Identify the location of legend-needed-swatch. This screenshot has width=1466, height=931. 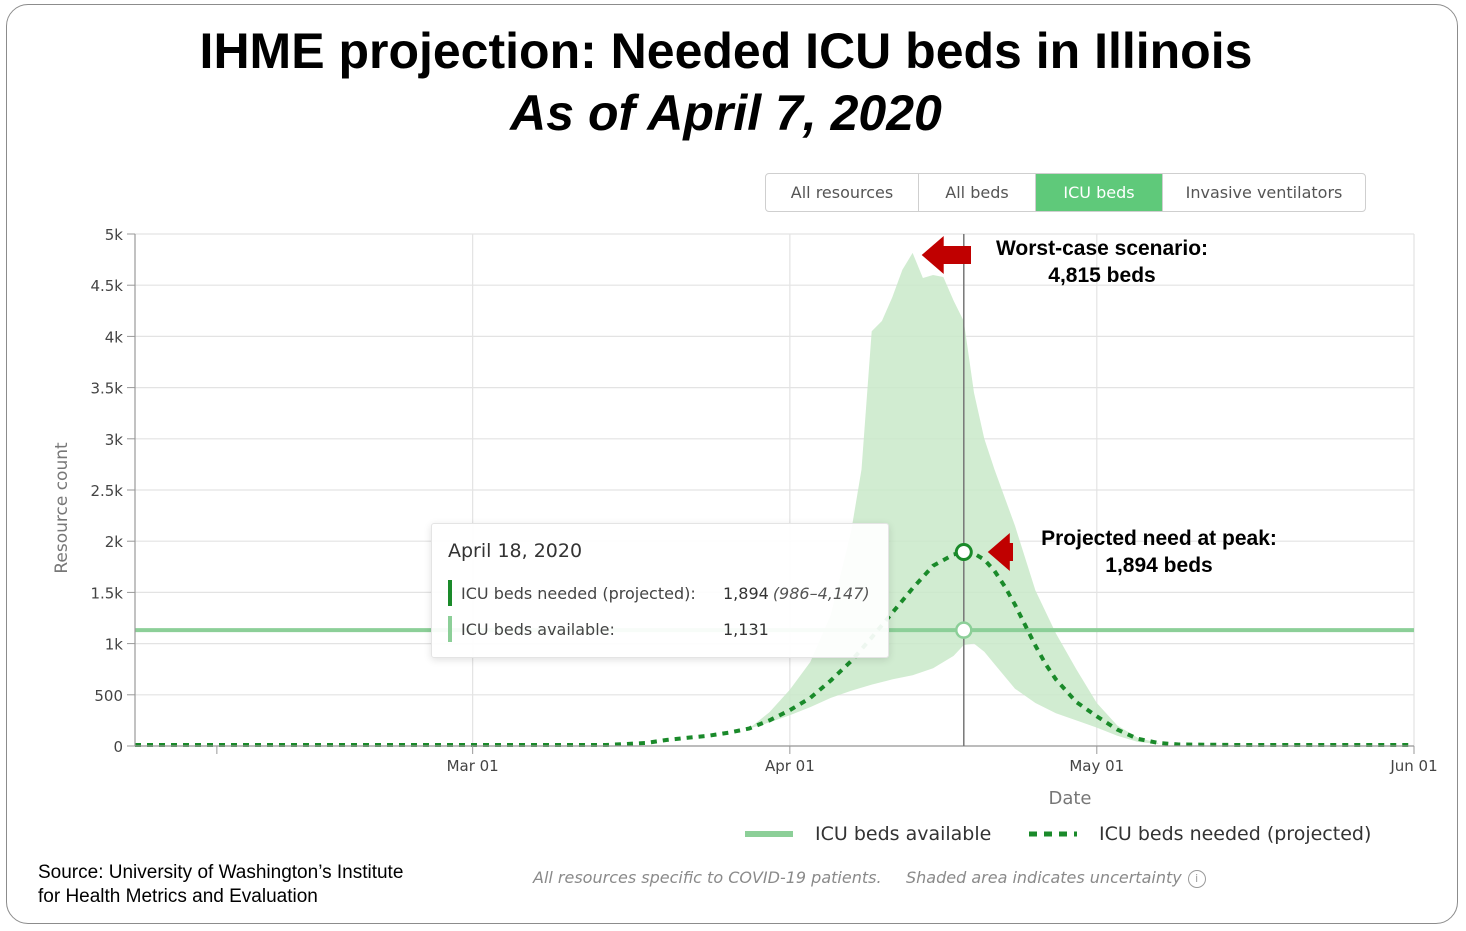
(1053, 834).